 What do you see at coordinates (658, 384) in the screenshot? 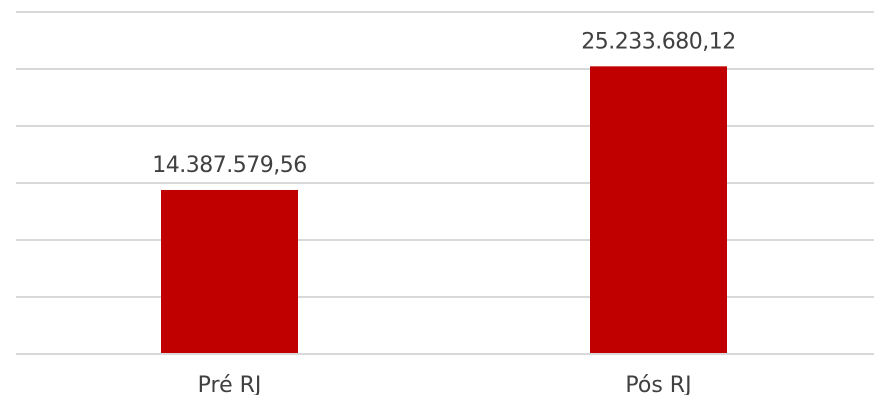
I see `category-label: Pós RJ` at bounding box center [658, 384].